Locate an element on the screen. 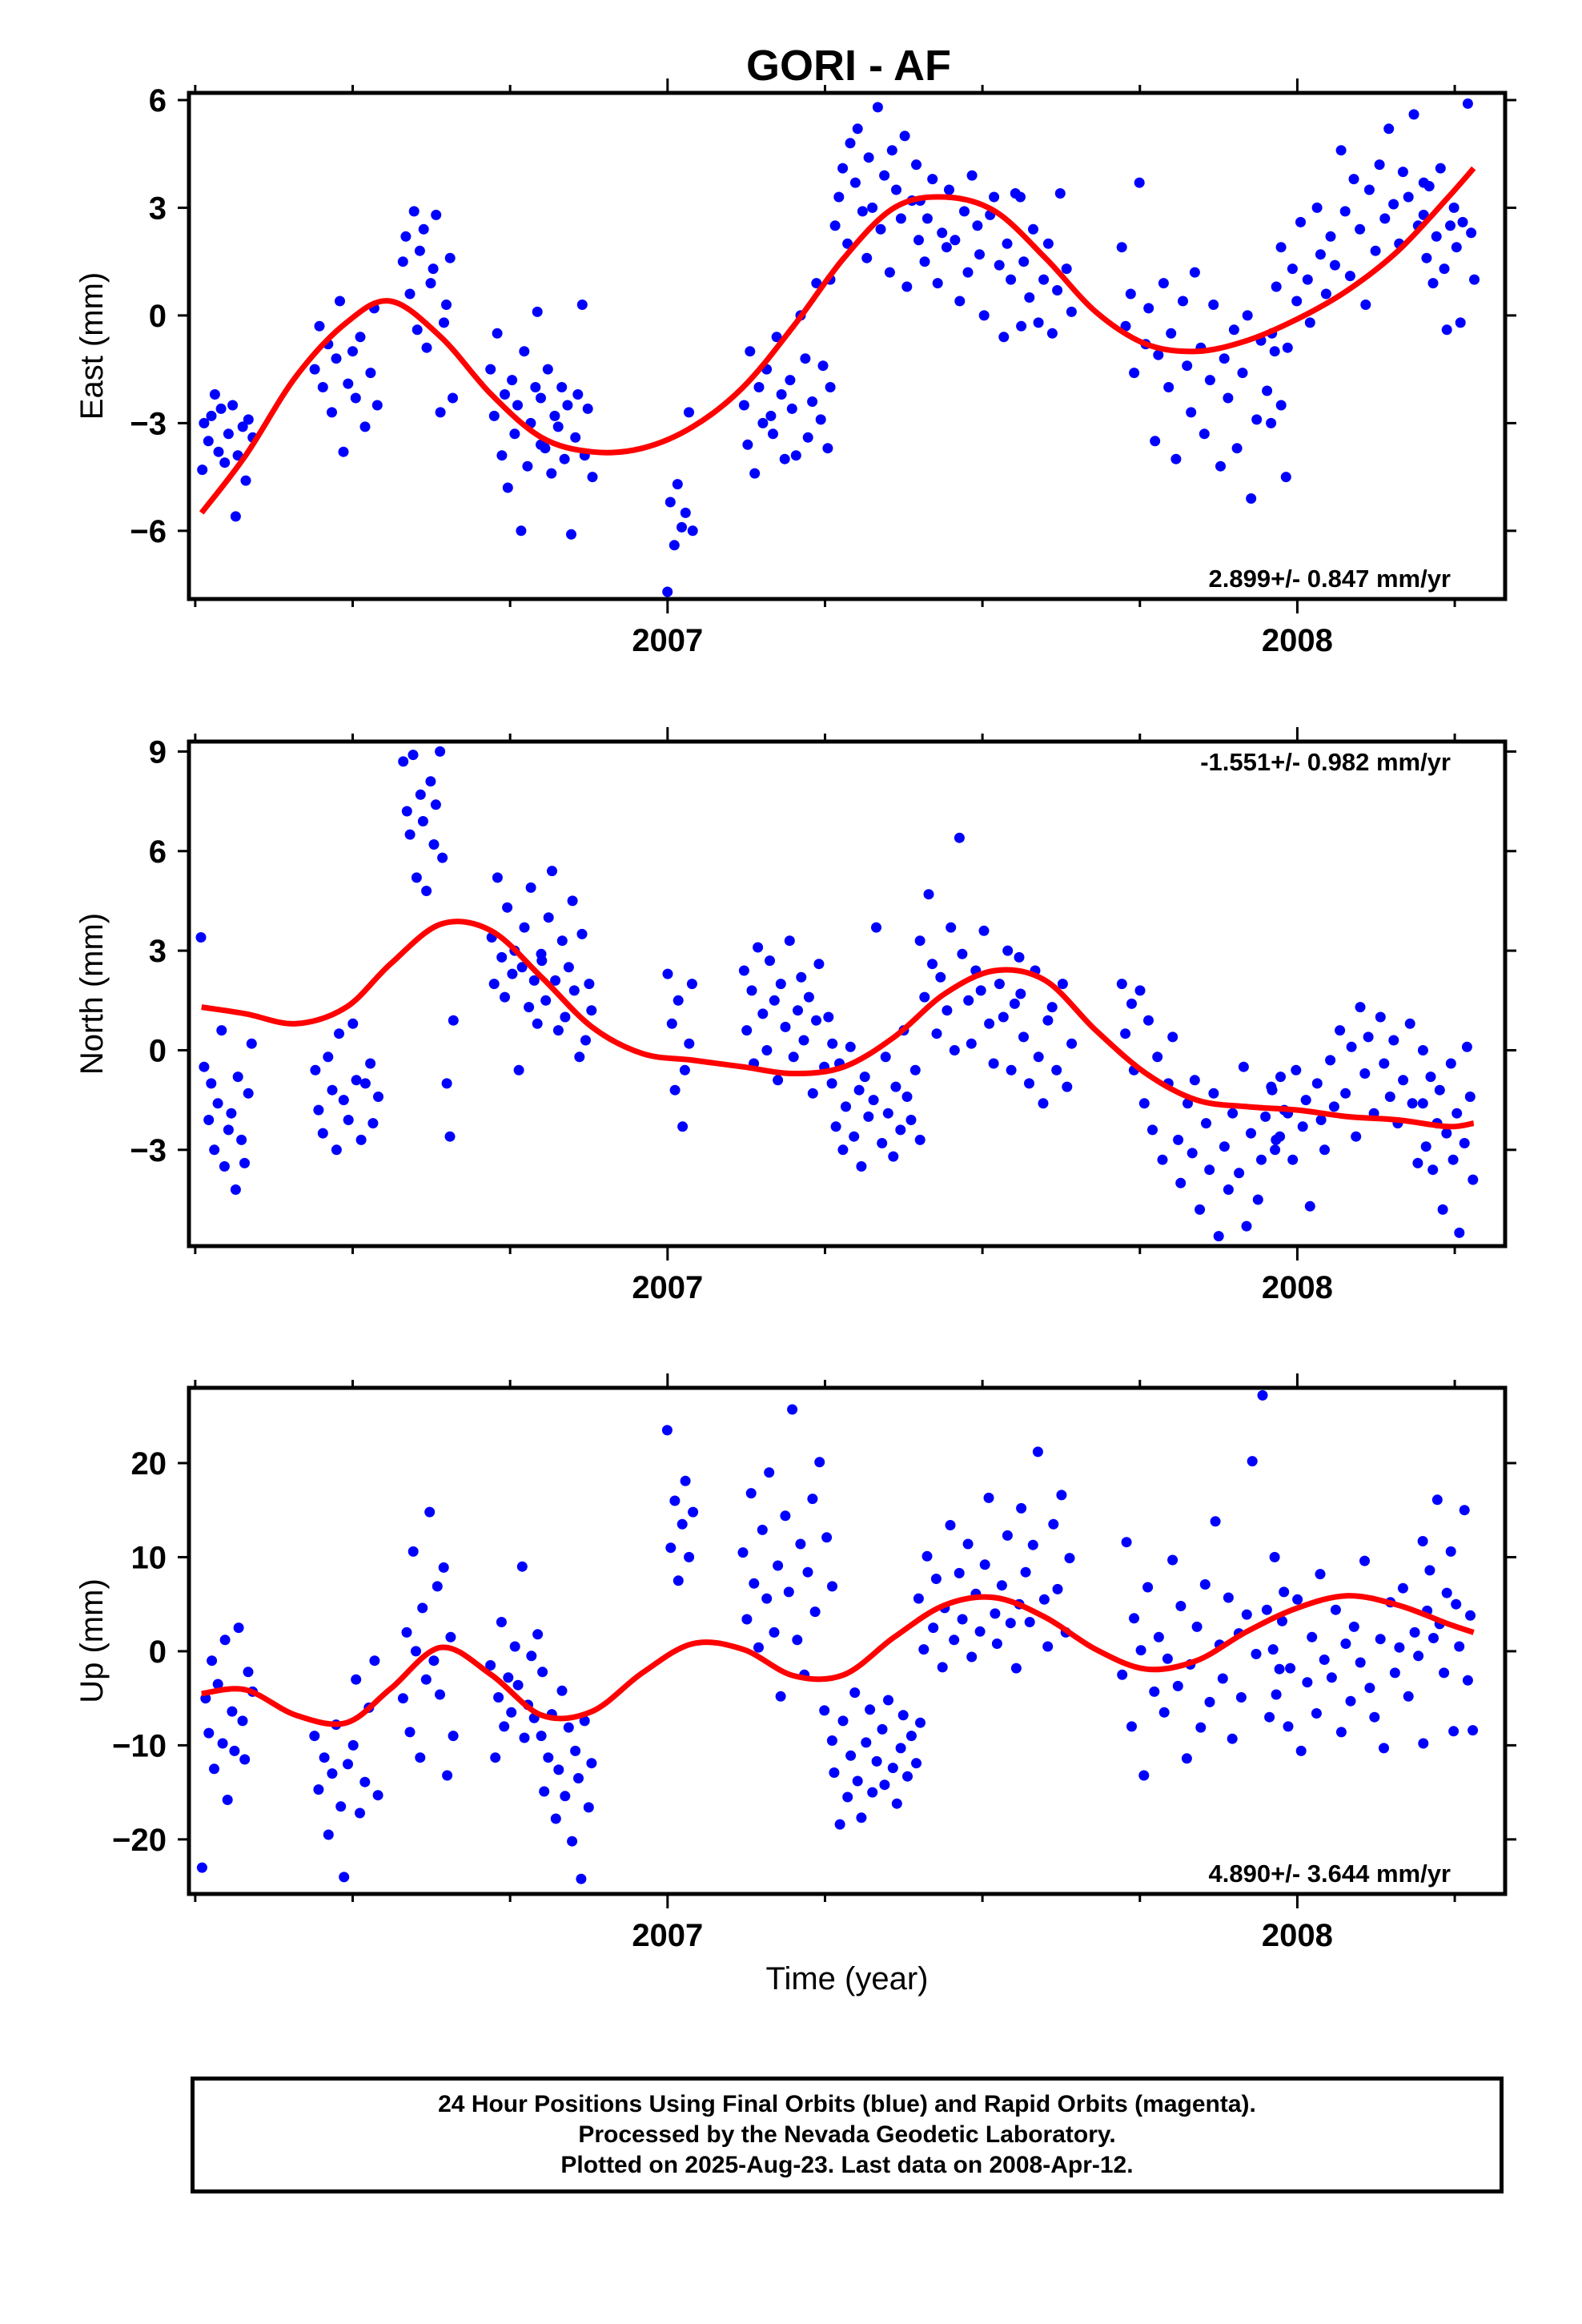 The height and width of the screenshot is (2324, 1582). x-tick-label: 2007 is located at coordinates (668, 1287).